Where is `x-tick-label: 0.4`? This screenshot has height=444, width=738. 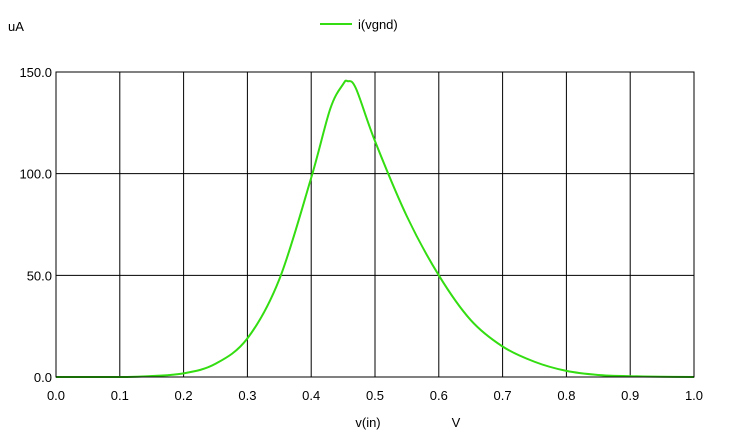 x-tick-label: 0.4 is located at coordinates (311, 395).